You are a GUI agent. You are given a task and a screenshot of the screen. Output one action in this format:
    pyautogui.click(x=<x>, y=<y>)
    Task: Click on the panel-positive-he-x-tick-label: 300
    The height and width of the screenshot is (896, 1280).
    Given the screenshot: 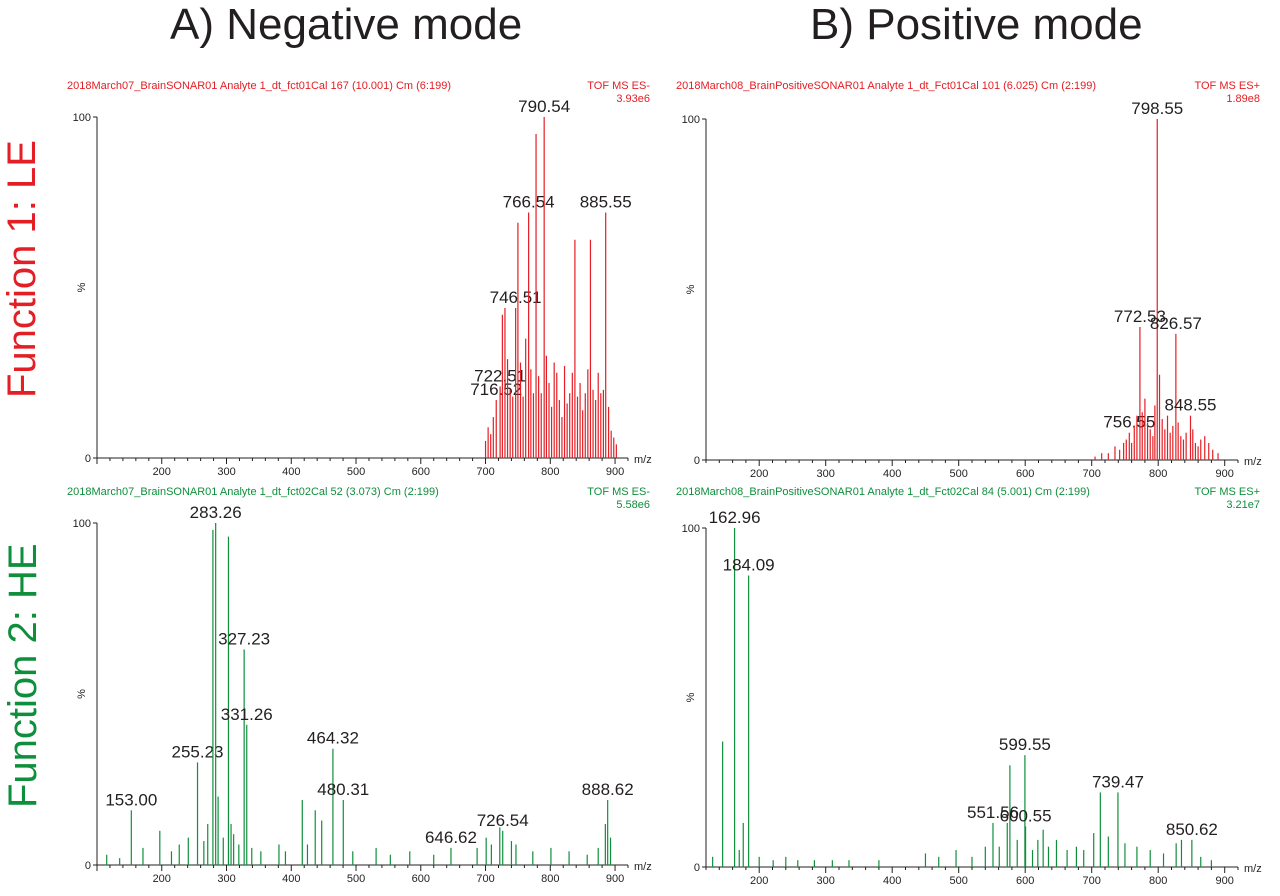 What is the action you would take?
    pyautogui.click(x=826, y=881)
    